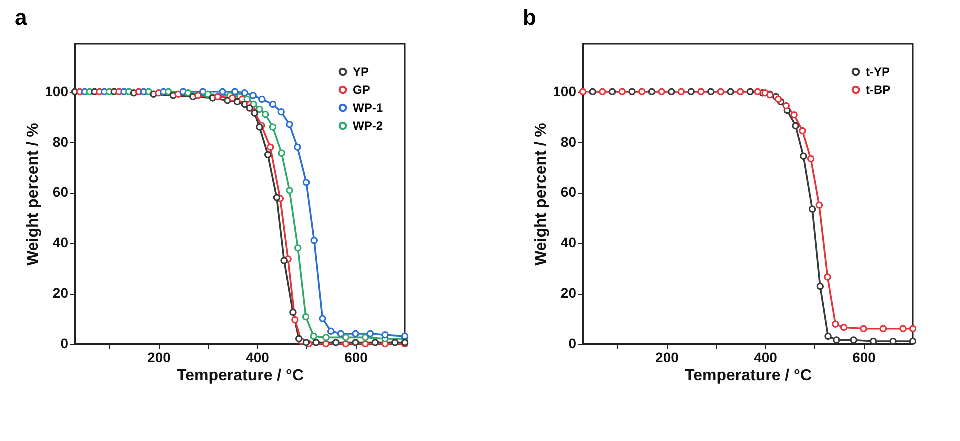  What do you see at coordinates (21, 17) in the screenshot?
I see `chart-title: a` at bounding box center [21, 17].